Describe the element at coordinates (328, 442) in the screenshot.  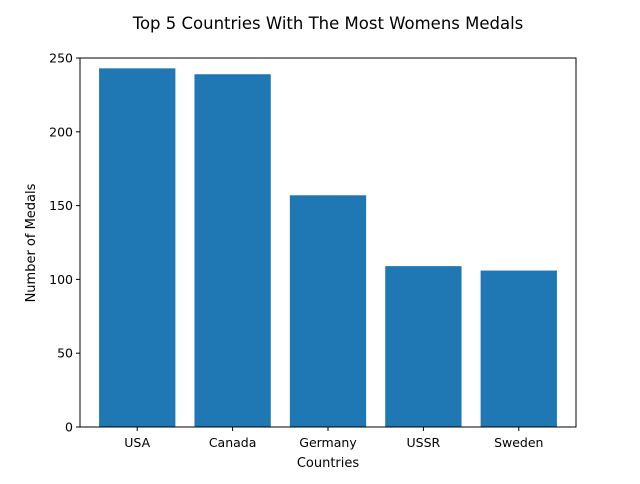
I see `x-tick-label: Germany` at that location.